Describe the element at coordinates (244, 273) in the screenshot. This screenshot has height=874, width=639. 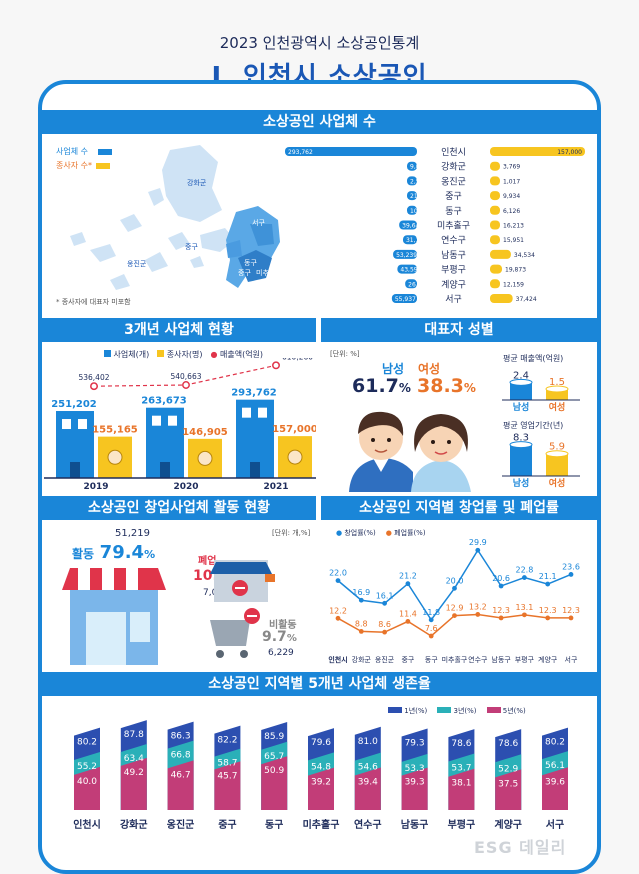
I see `map-label-junggu2: 중구` at that location.